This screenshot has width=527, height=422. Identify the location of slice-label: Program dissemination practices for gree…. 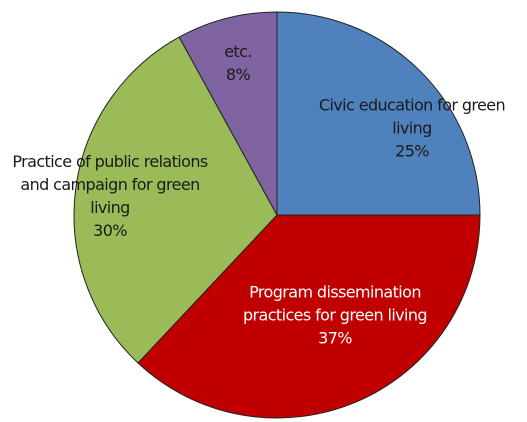
(335, 315).